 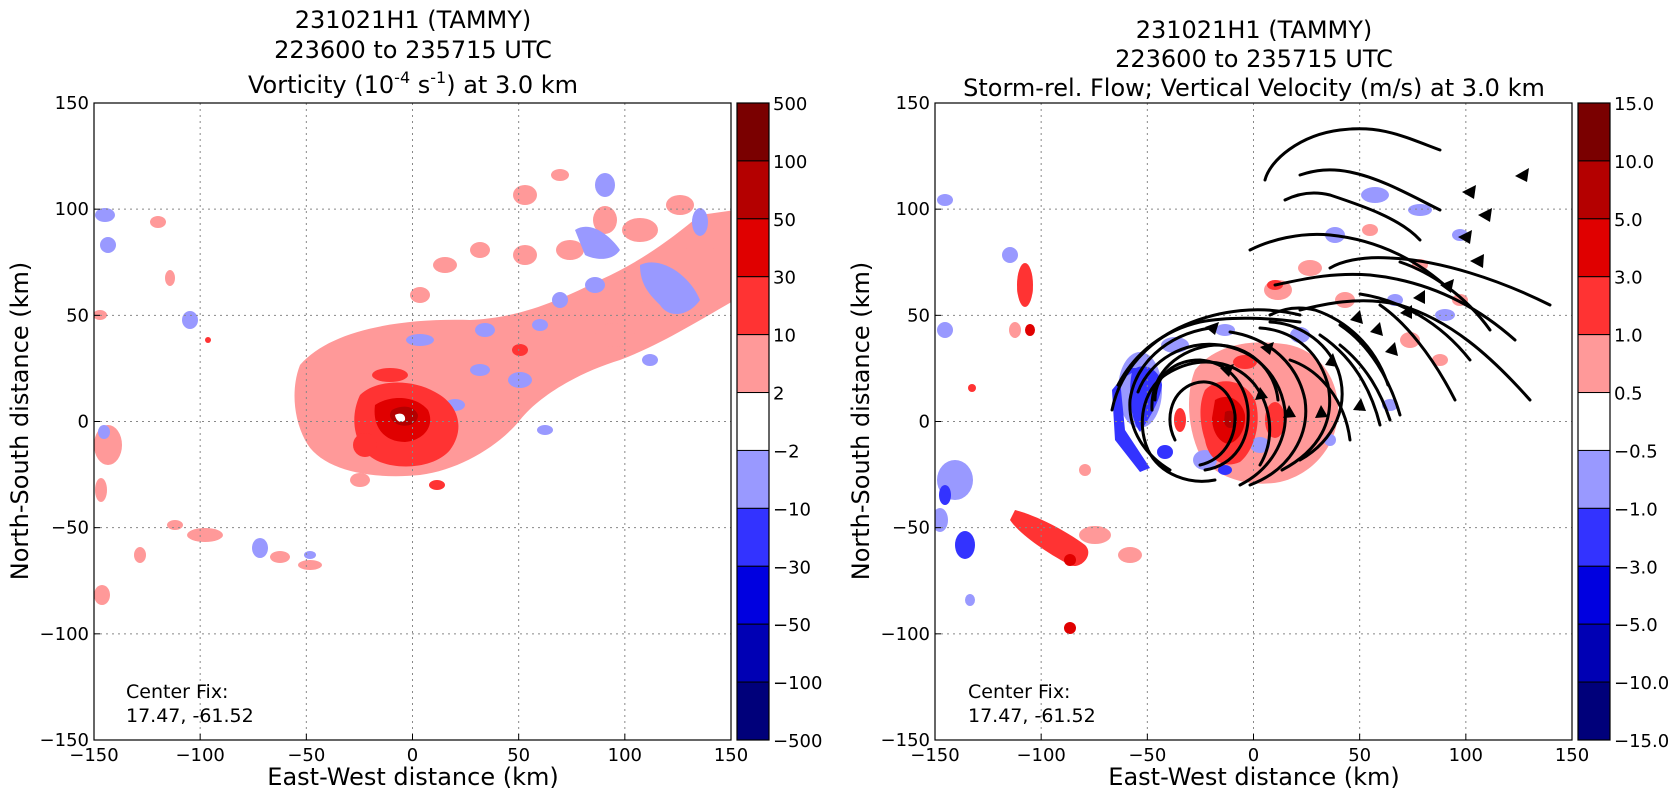 What do you see at coordinates (1019, 692) in the screenshot?
I see `right-center-fix-label: Center Fix:` at bounding box center [1019, 692].